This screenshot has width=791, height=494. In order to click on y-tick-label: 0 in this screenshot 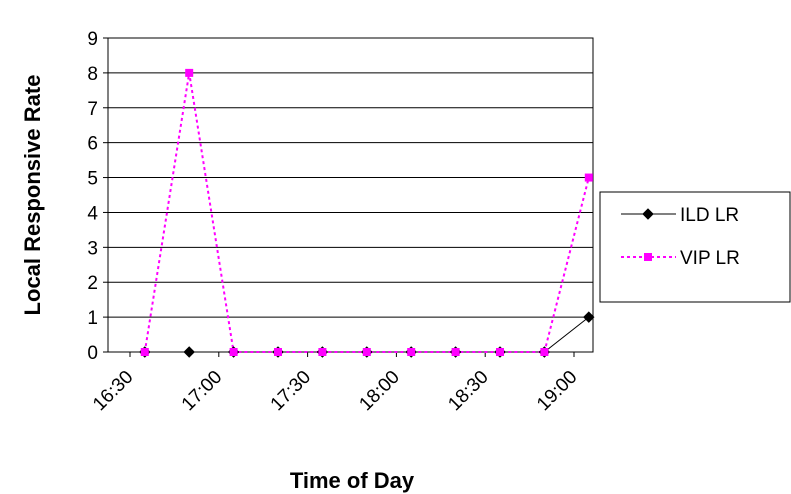, I will do `click(92, 353)`.